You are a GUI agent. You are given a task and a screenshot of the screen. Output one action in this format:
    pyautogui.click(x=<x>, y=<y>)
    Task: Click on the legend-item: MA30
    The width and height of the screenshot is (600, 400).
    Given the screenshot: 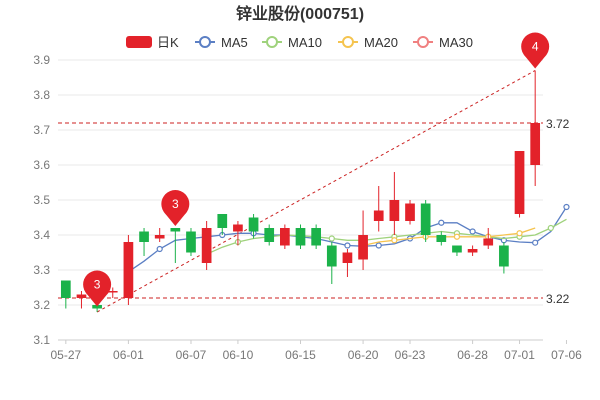 What is the action you would take?
    pyautogui.click(x=443, y=42)
    